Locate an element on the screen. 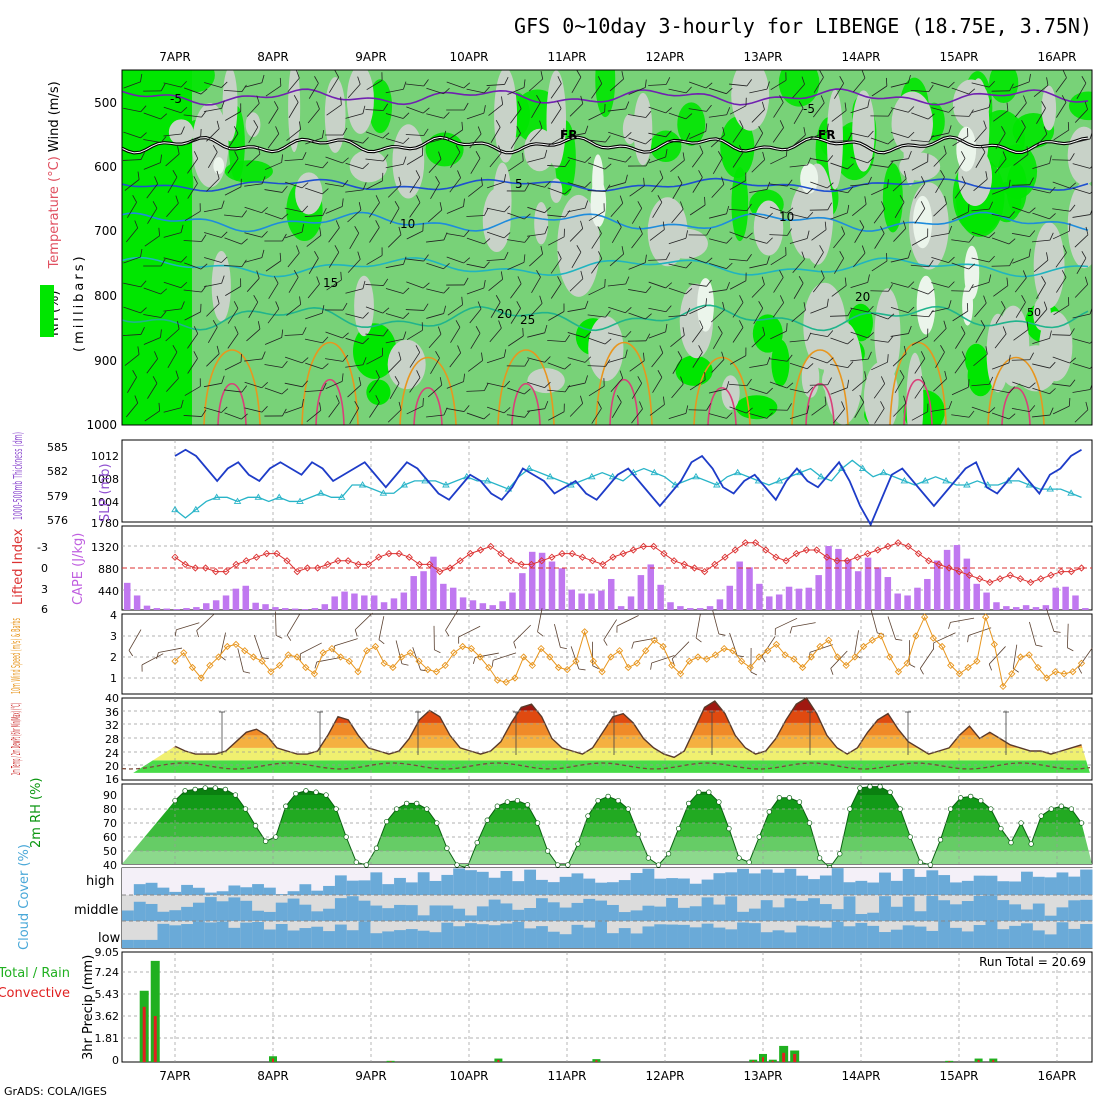 Image resolution: width=1100 pixels, height=1100 pixels. thickness-marker is located at coordinates (696, 476).